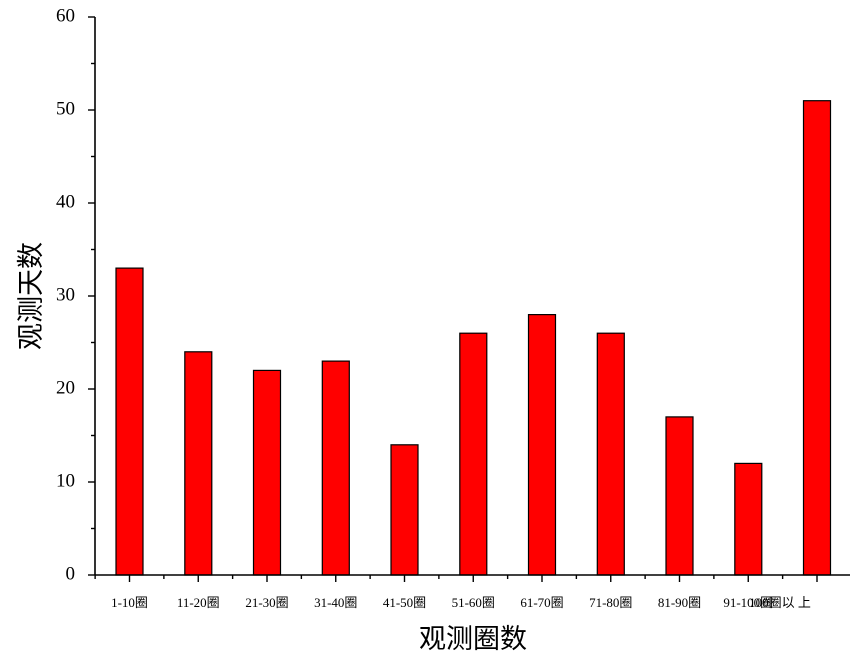  What do you see at coordinates (473, 602) in the screenshot?
I see `x-tick-label: 51-60圈` at bounding box center [473, 602].